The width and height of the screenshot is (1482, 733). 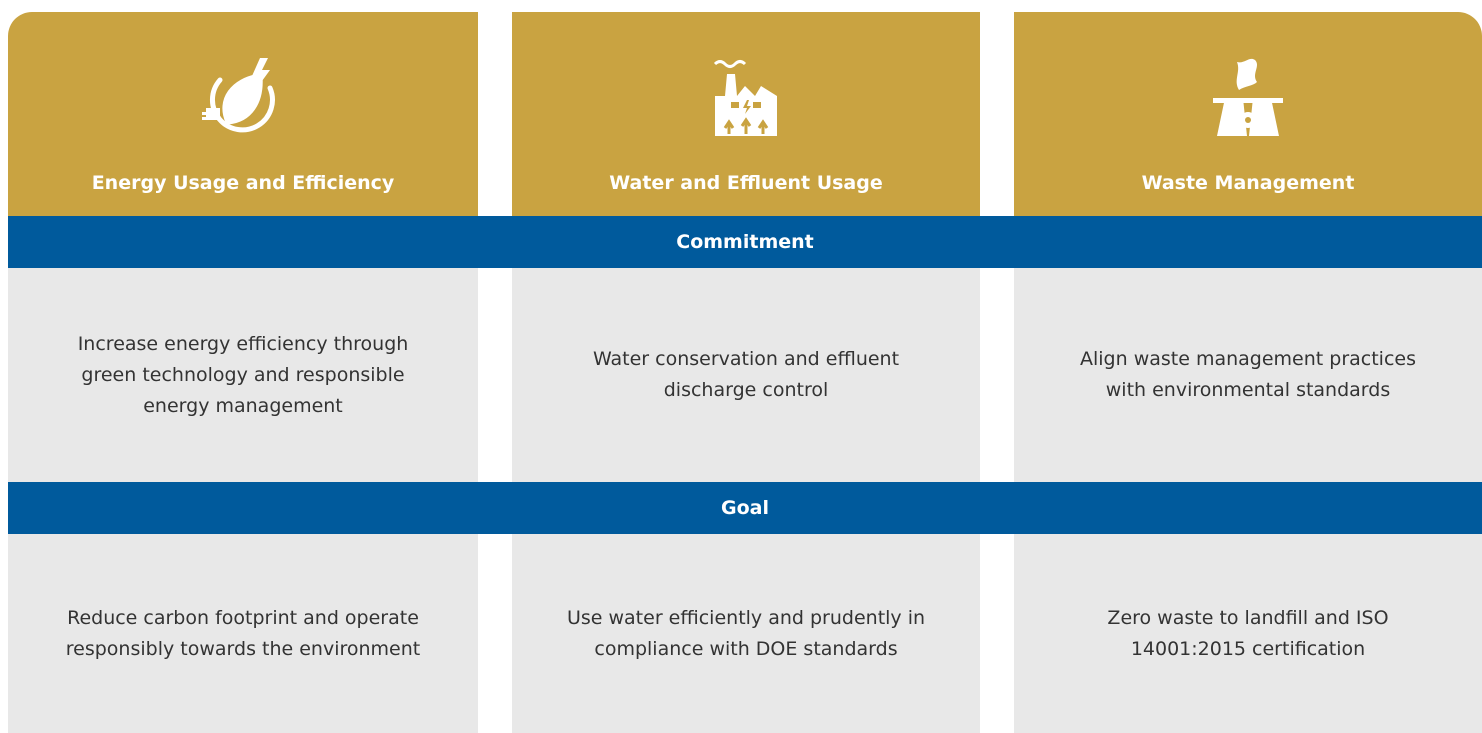 What do you see at coordinates (238, 95) in the screenshot?
I see `energy-icon` at bounding box center [238, 95].